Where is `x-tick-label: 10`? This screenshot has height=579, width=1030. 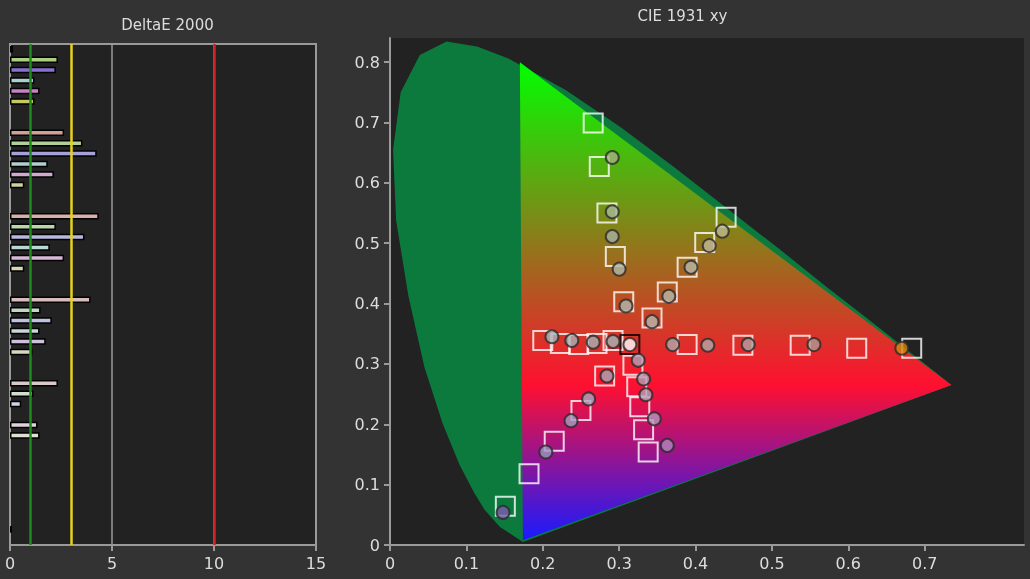
x-tick-label: 10 is located at coordinates (214, 563).